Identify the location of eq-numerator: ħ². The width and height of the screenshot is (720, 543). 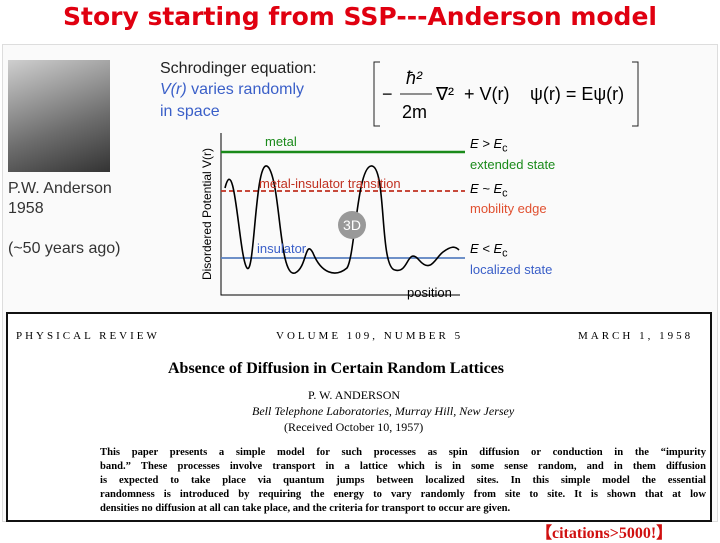
(414, 78).